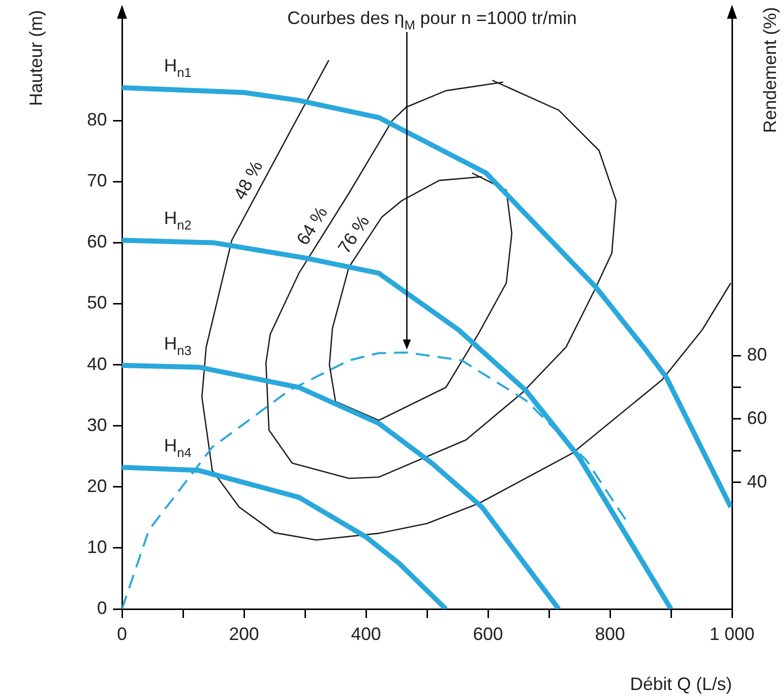 The height and width of the screenshot is (699, 784). I want to click on y-tick-label: 80, so click(96, 120).